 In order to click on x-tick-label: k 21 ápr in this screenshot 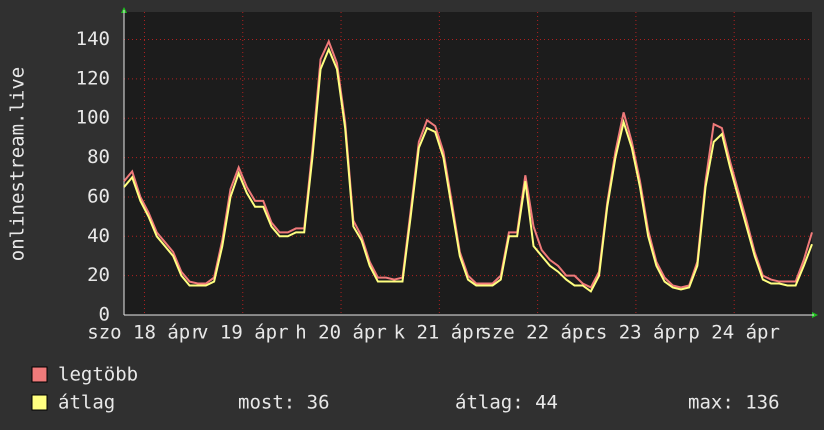, I will do `click(440, 333)`.